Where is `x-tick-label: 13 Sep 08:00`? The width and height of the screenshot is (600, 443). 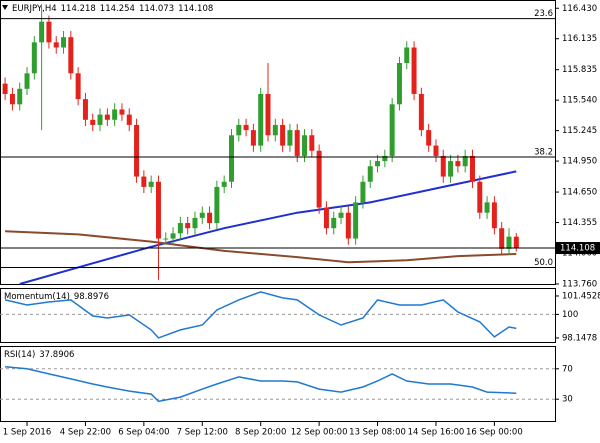 x-tick-label: 13 Sep 08:00 is located at coordinates (377, 433).